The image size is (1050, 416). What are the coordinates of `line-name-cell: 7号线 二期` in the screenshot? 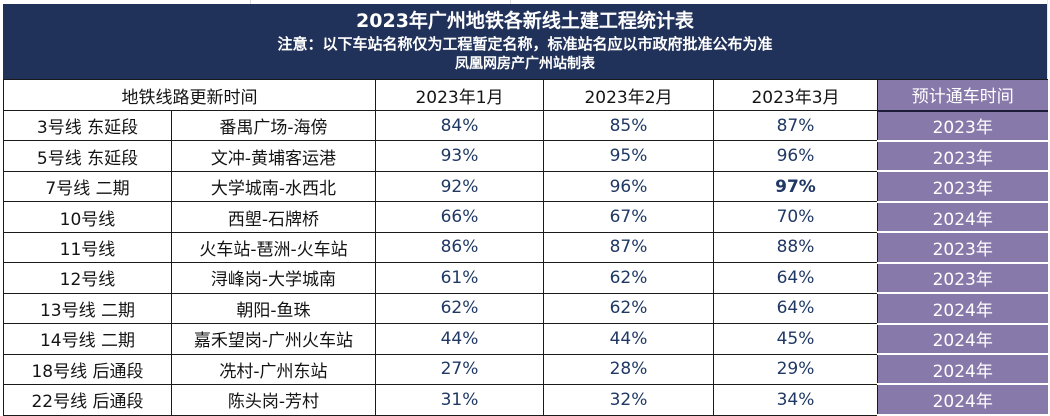 It's located at (87, 186).